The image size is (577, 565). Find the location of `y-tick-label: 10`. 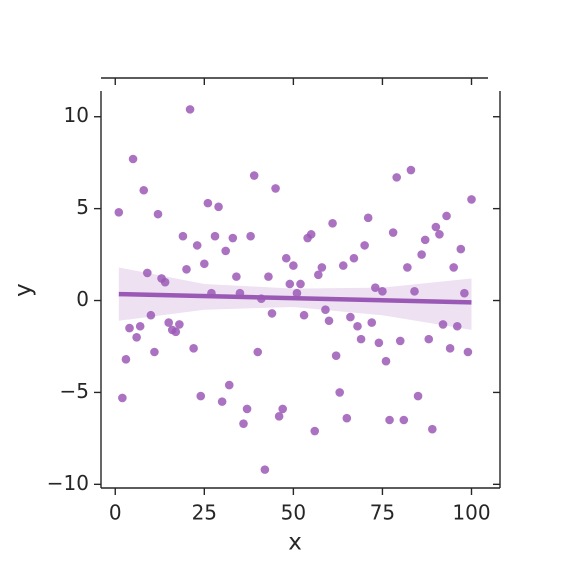

y-tick-label: 10 is located at coordinates (76, 115).